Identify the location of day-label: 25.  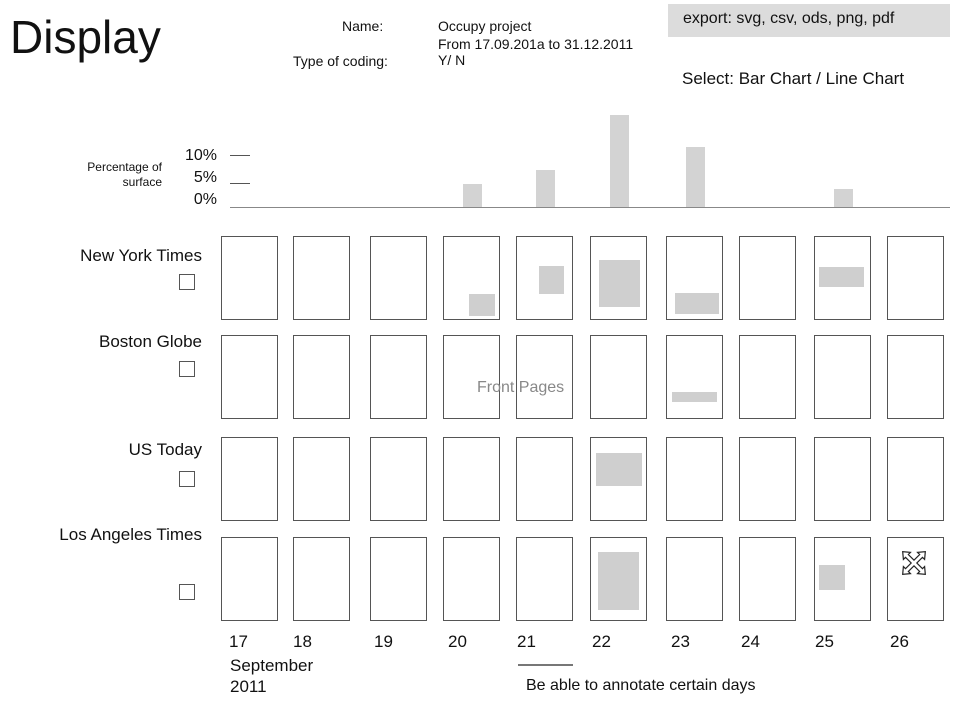
(824, 641).